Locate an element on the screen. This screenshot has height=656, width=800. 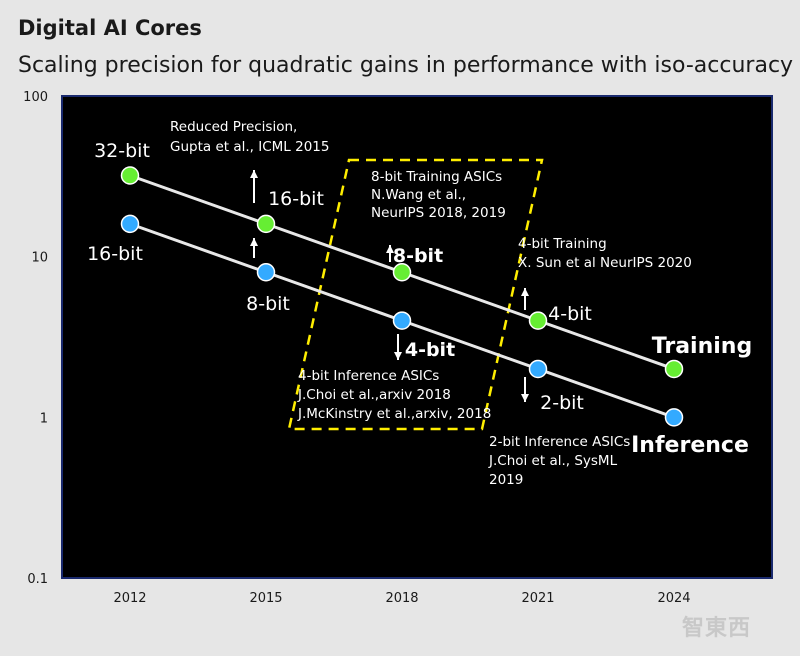
y-tick-label: 0.1 is located at coordinates (37, 579).